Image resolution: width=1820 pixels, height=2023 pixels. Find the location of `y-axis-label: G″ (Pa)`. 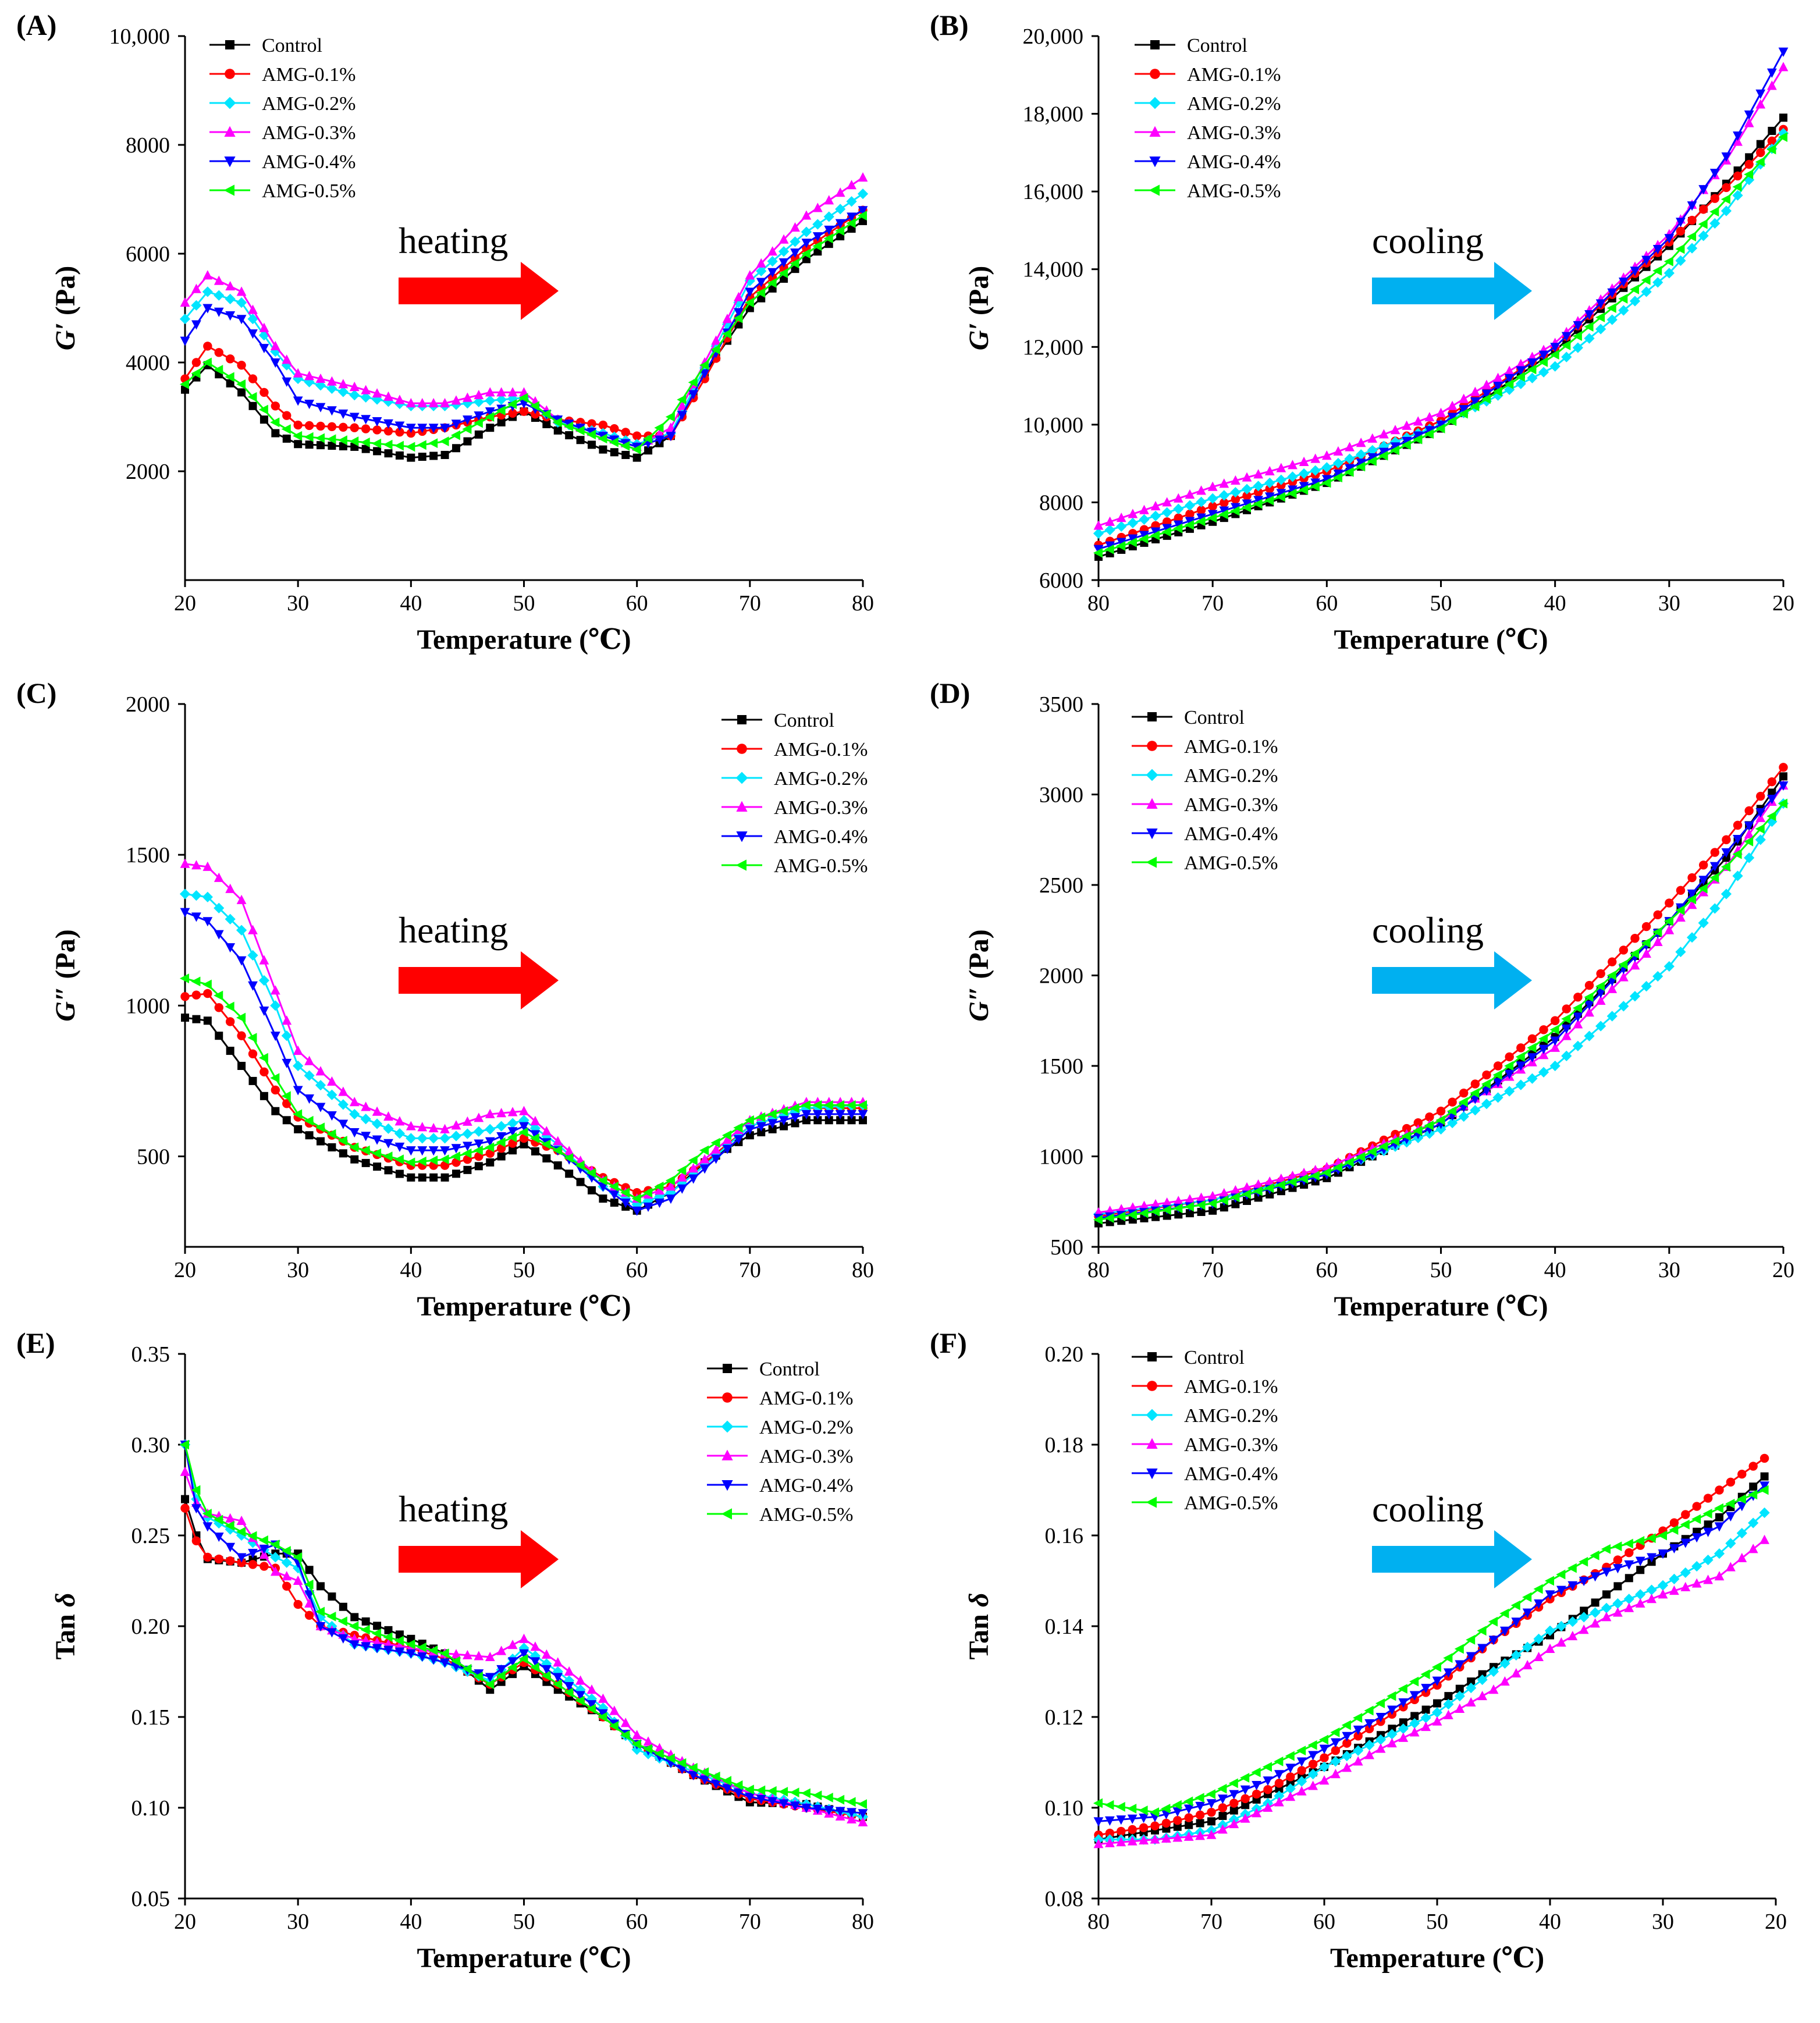

y-axis-label: G″ (Pa) is located at coordinates (65, 975).